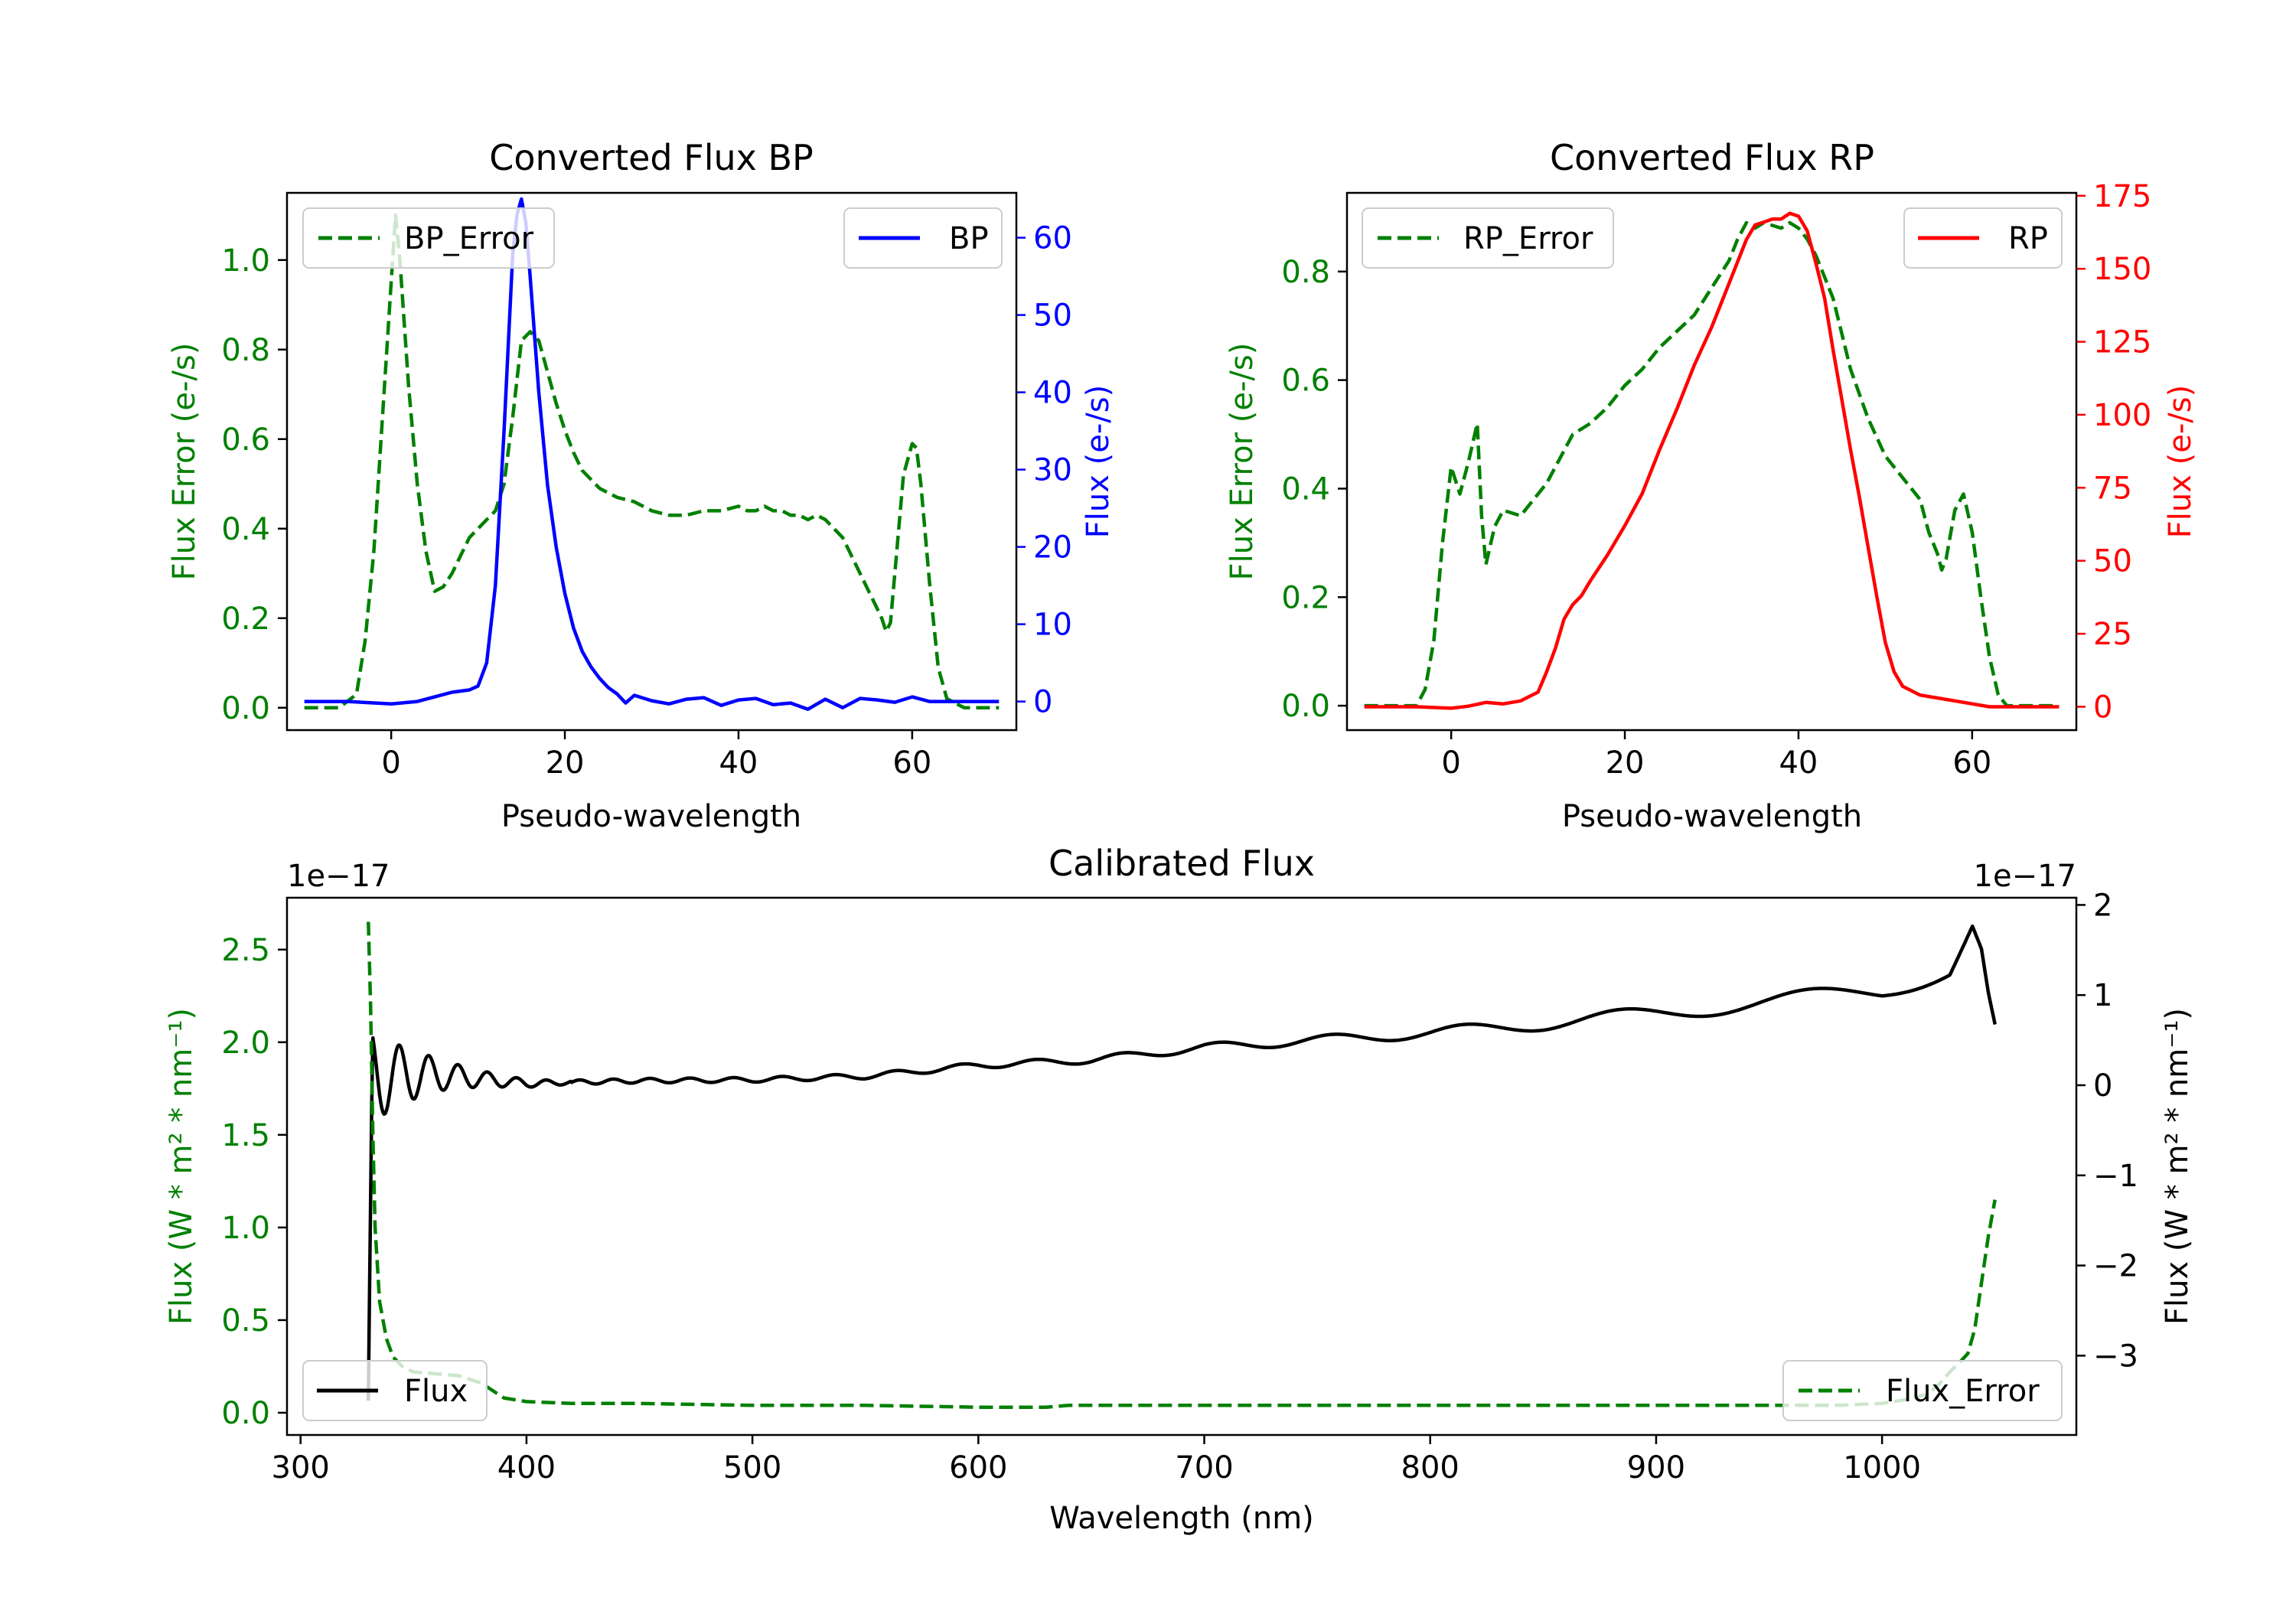 The height and width of the screenshot is (1611, 2296). I want to click on calibrated-legend-right: Flux_Error, so click(1922, 1390).